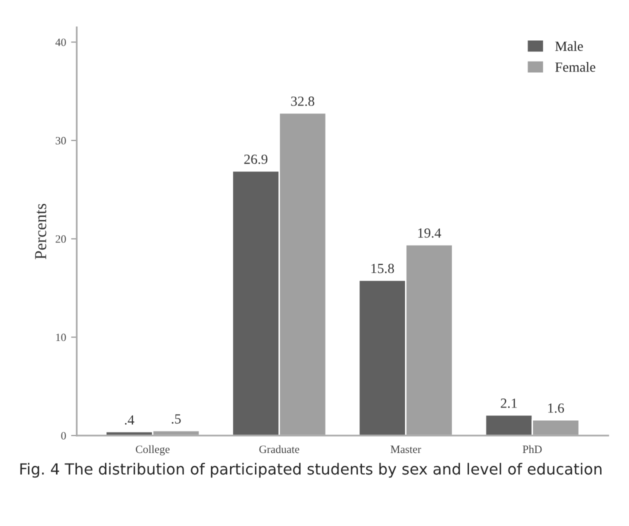 This screenshot has width=629, height=526. Describe the element at coordinates (40, 232) in the screenshot. I see `y-axis-title: Percents` at that location.